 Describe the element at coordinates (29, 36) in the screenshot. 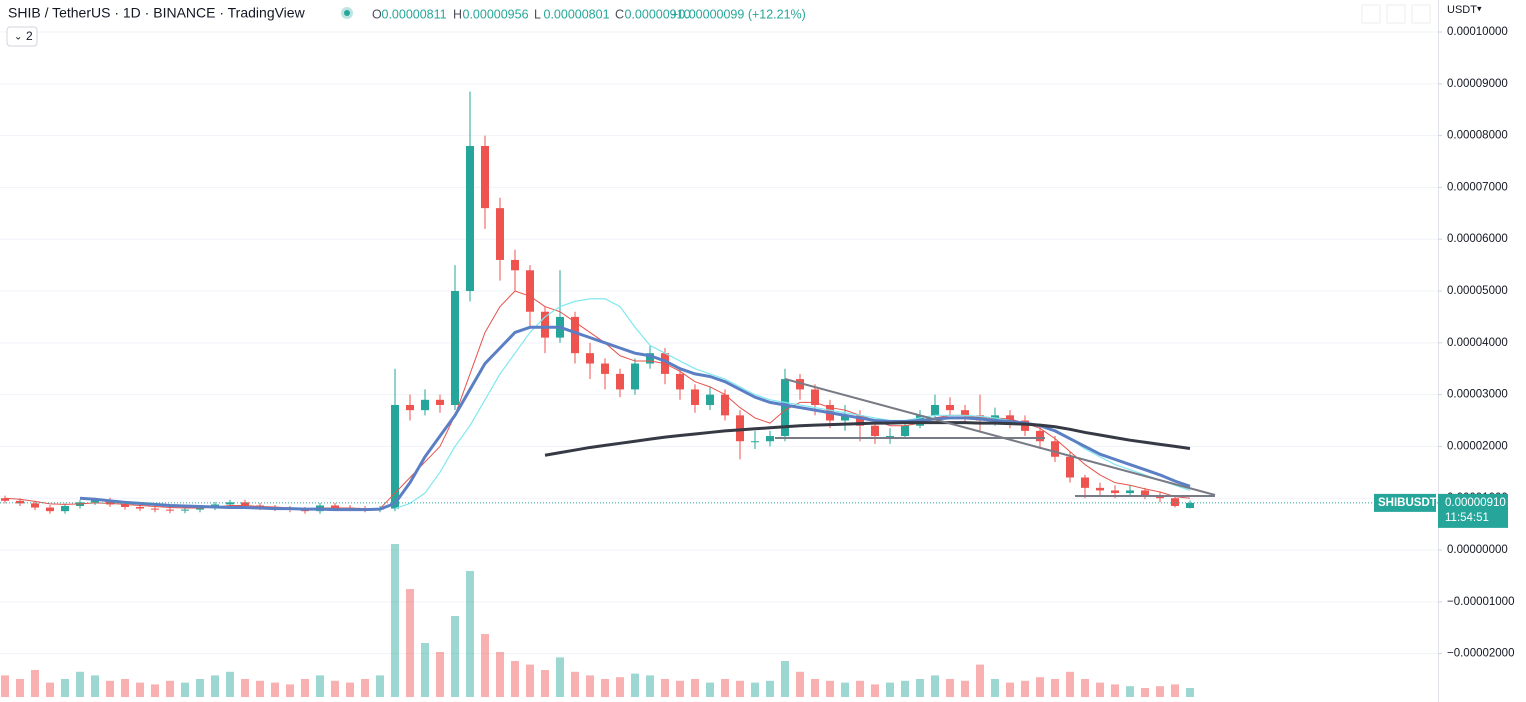

I see `badge-count: 2` at that location.